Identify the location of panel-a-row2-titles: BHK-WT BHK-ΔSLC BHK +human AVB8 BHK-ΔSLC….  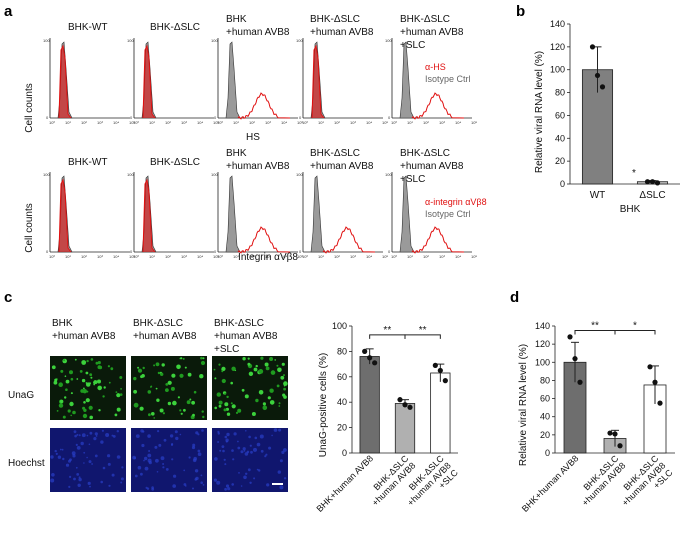
(266, 166).